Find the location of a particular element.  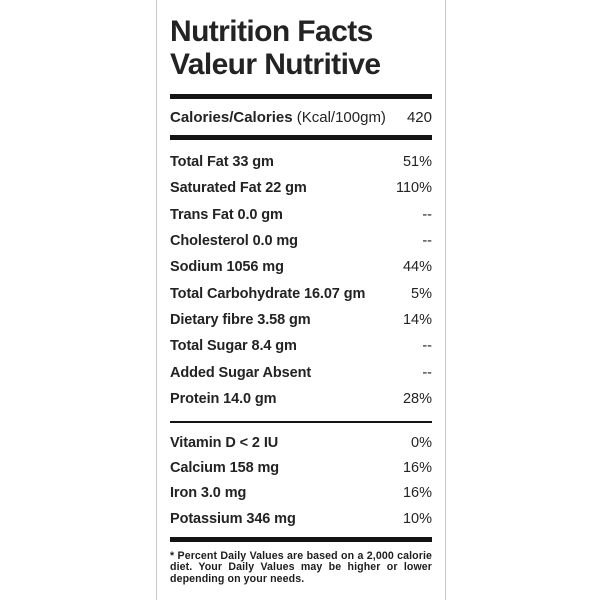

nutrient-name: Total Carbohydrate 16.07 gm is located at coordinates (268, 293).